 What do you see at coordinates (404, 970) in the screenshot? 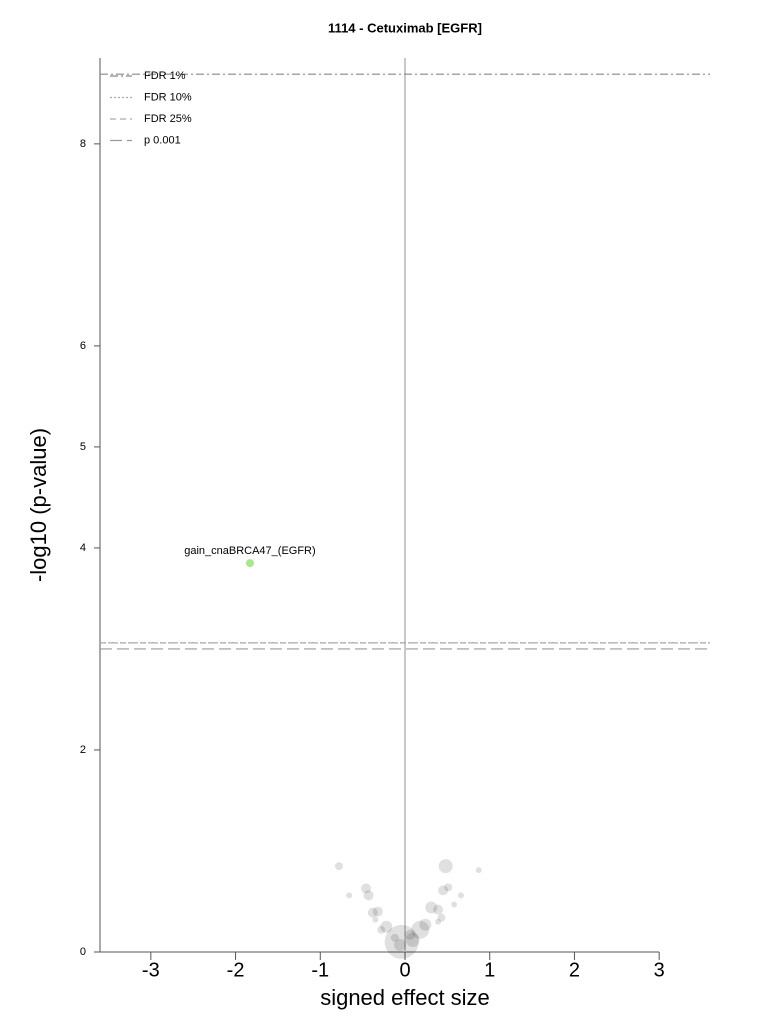
I see `x-tick-label: 0` at bounding box center [404, 970].